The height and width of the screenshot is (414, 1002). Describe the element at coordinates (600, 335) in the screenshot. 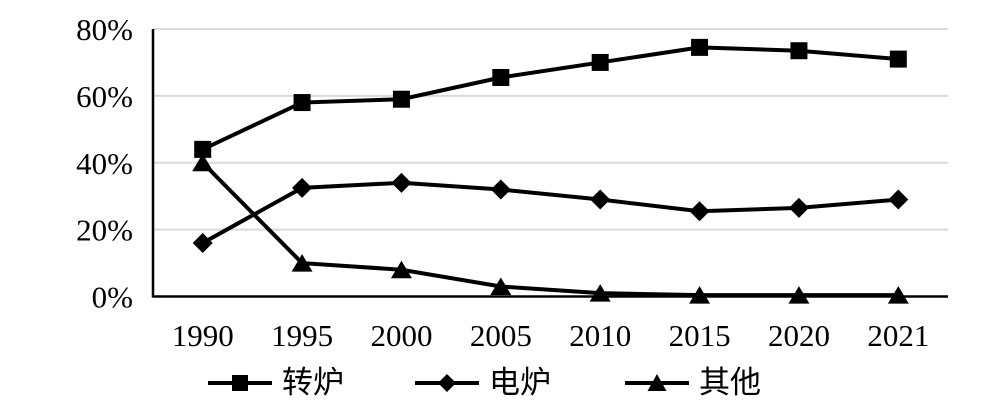

I see `x-axis-label-2010: 2010` at that location.